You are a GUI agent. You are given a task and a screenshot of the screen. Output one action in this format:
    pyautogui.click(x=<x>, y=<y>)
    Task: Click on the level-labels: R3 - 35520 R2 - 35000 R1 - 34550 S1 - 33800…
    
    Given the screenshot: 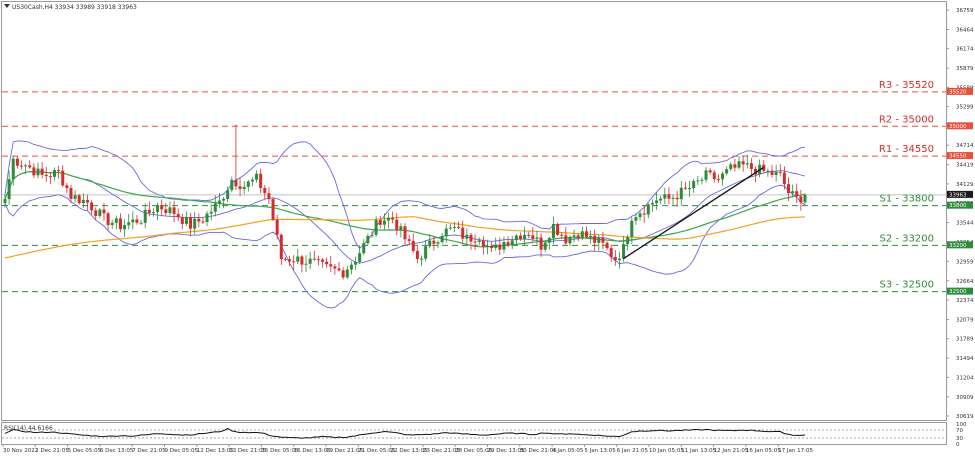 What is the action you would take?
    pyautogui.click(x=906, y=185)
    